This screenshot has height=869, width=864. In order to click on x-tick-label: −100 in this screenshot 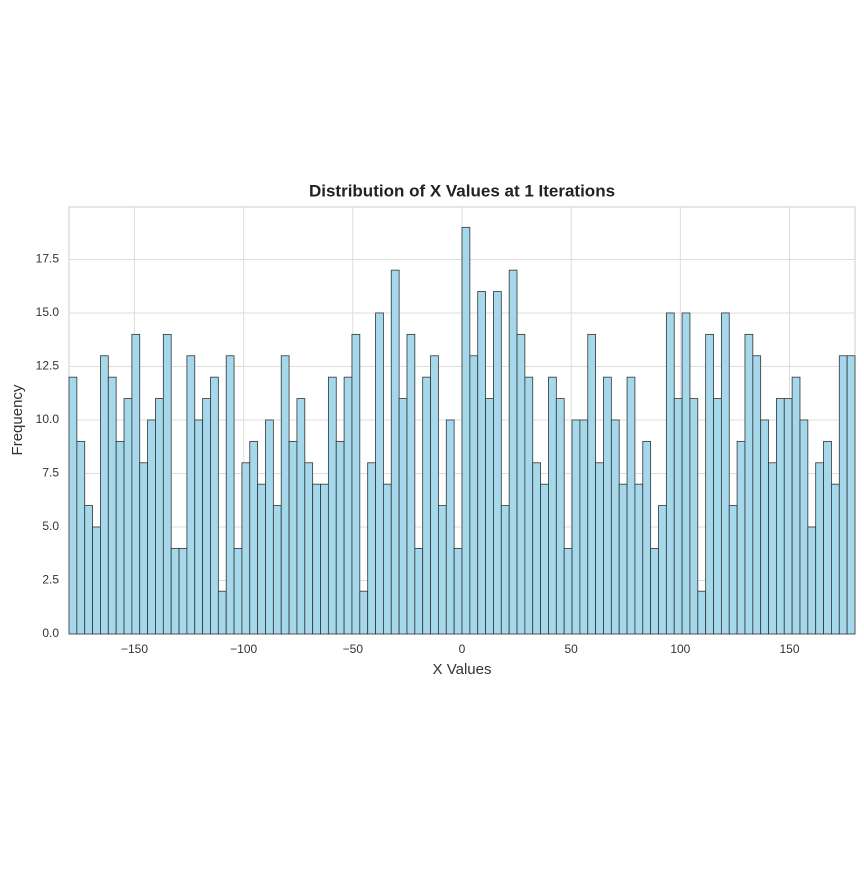, I will do `click(243, 649)`.